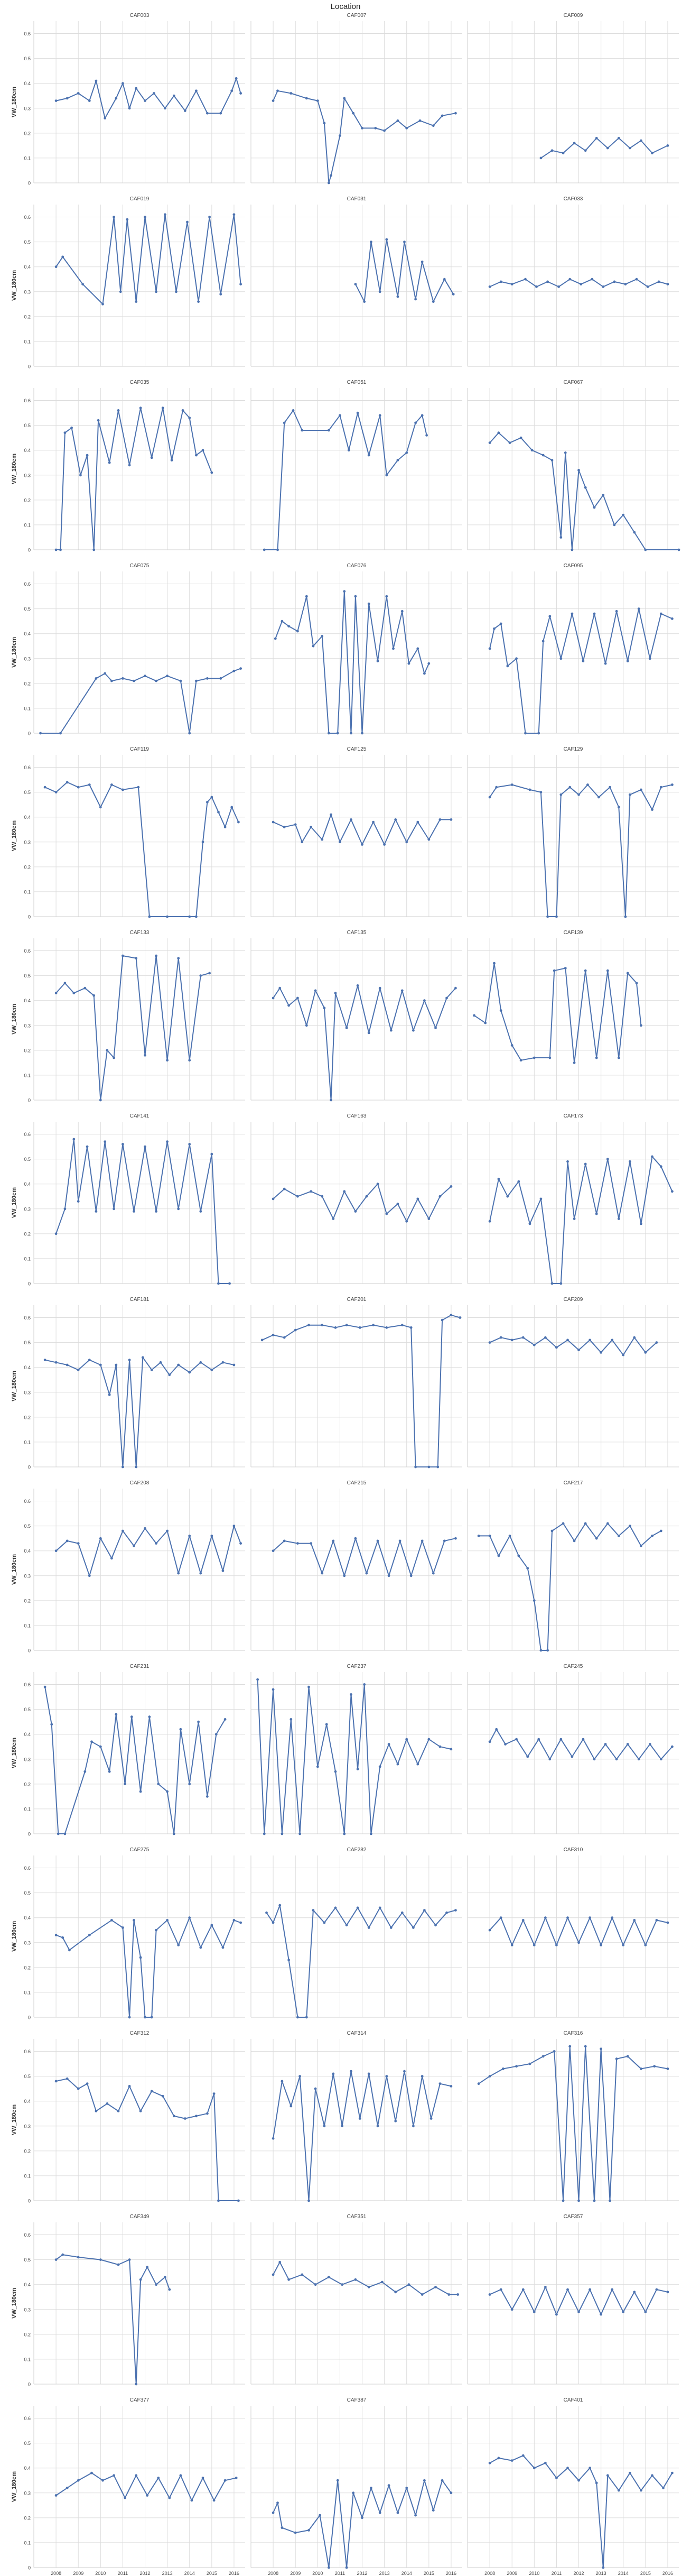 The height and width of the screenshot is (2576, 691). I want to click on facet-panel: CAF245, so click(573, 1749).